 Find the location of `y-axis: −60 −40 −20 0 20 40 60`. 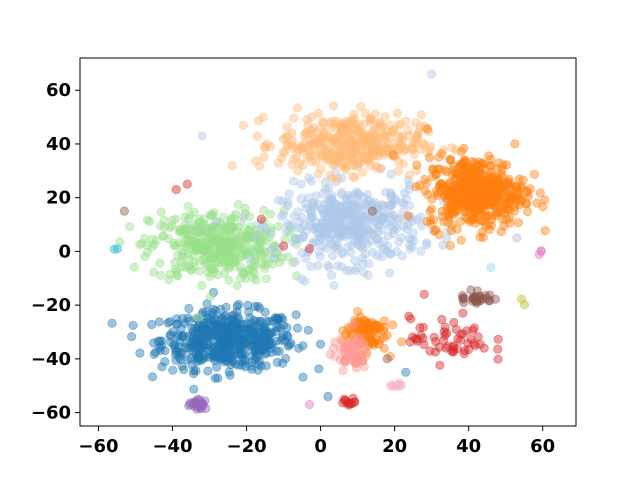

y-axis: −60 −40 −20 0 20 40 60 is located at coordinates (55, 252).